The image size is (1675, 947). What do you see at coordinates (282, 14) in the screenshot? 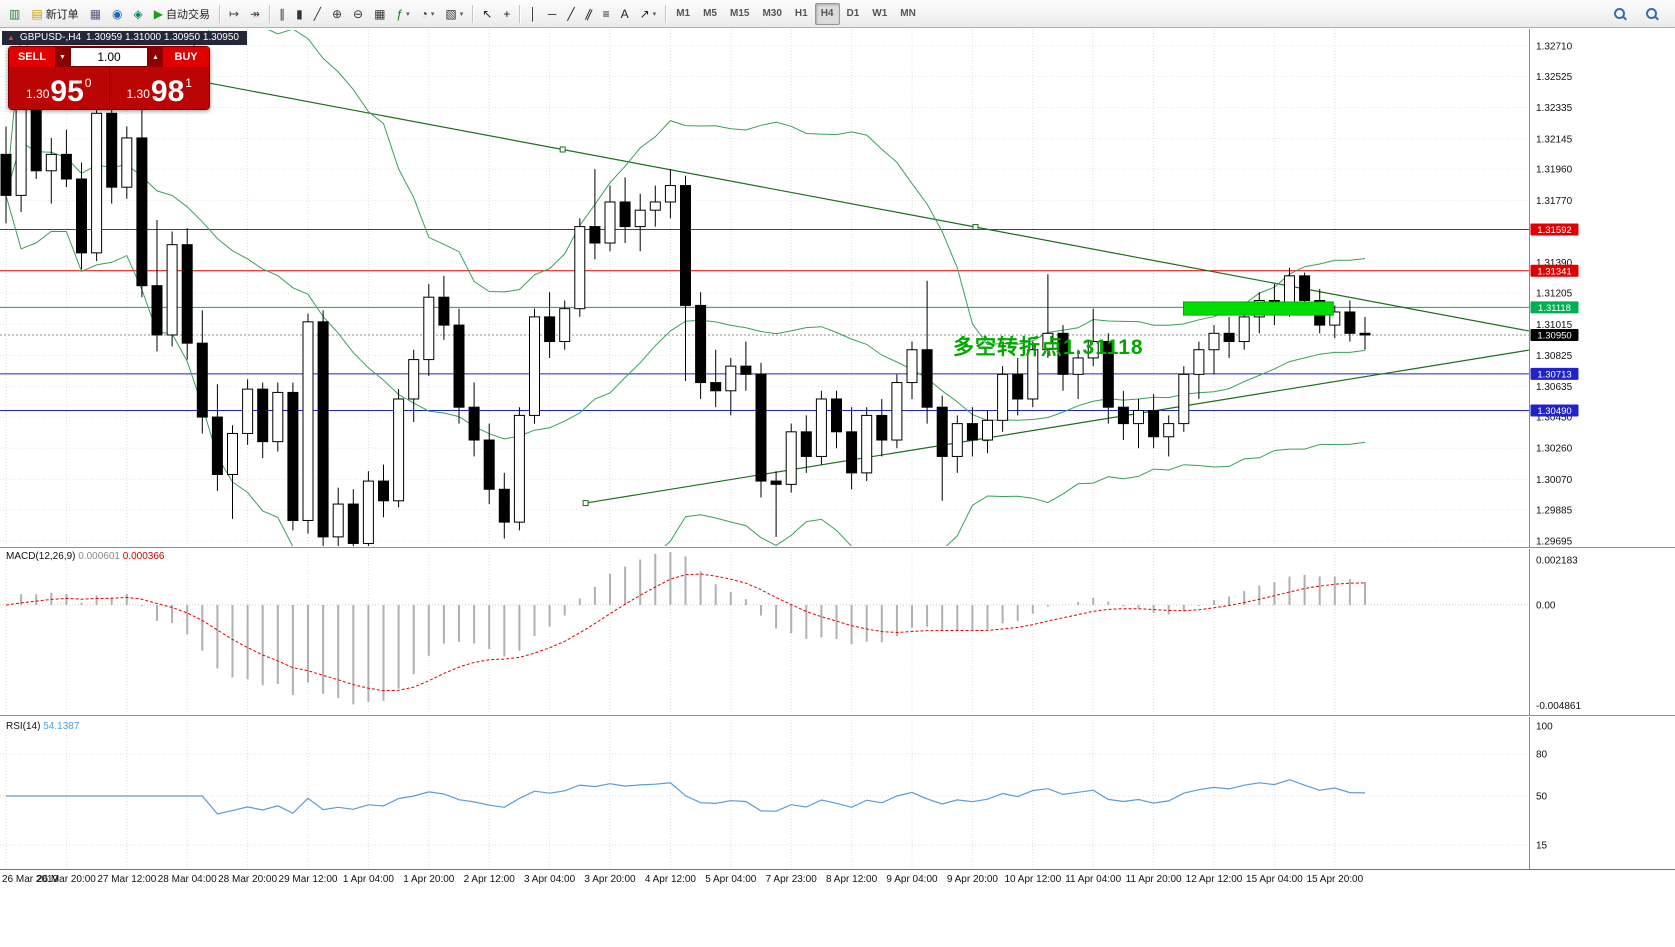
I see `bar-chart-button: ∥` at bounding box center [282, 14].